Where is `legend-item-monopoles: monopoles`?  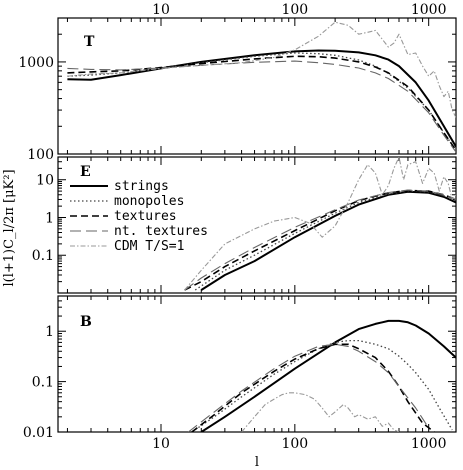
legend-item-monopoles: monopoles is located at coordinates (127, 201).